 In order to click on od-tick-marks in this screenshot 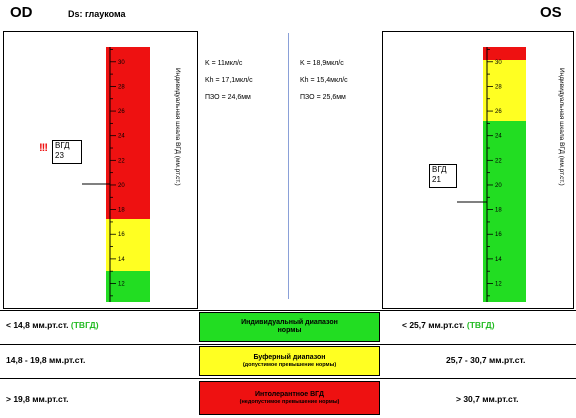, I will do `click(113, 173)`.